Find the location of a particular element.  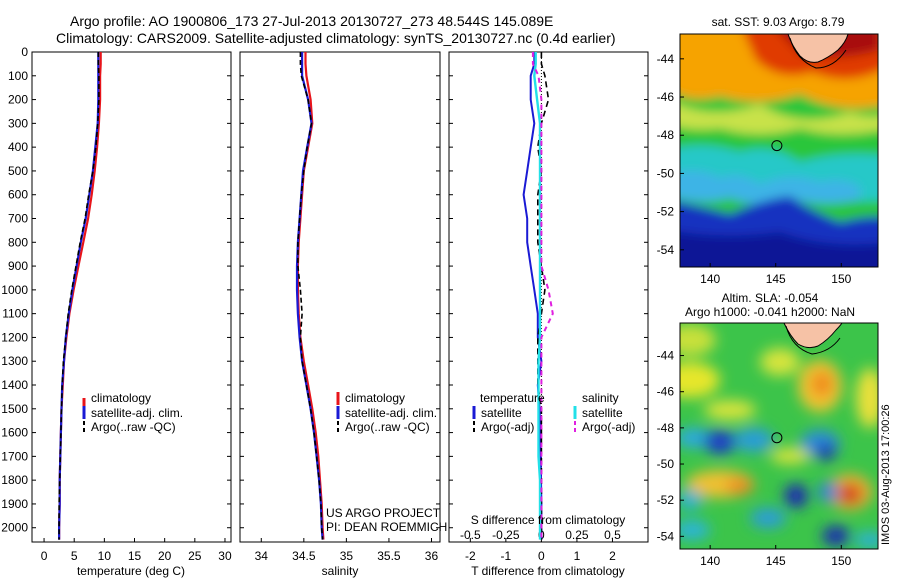

t-difference-tick-labels: -2 -1 0 1 2 is located at coordinates (540, 550).